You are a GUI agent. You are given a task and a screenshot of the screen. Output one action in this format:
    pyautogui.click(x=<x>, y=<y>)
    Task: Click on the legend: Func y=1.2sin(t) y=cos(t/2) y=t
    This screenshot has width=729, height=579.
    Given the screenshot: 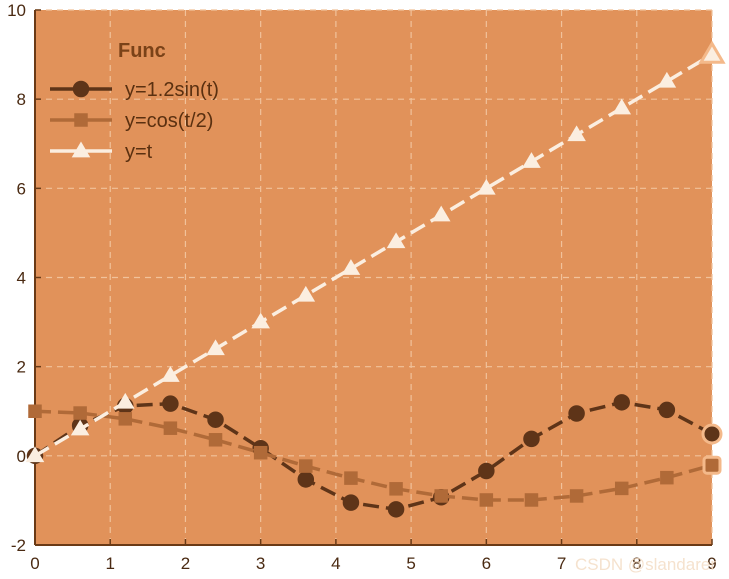 What is the action you would take?
    pyautogui.click(x=134, y=101)
    